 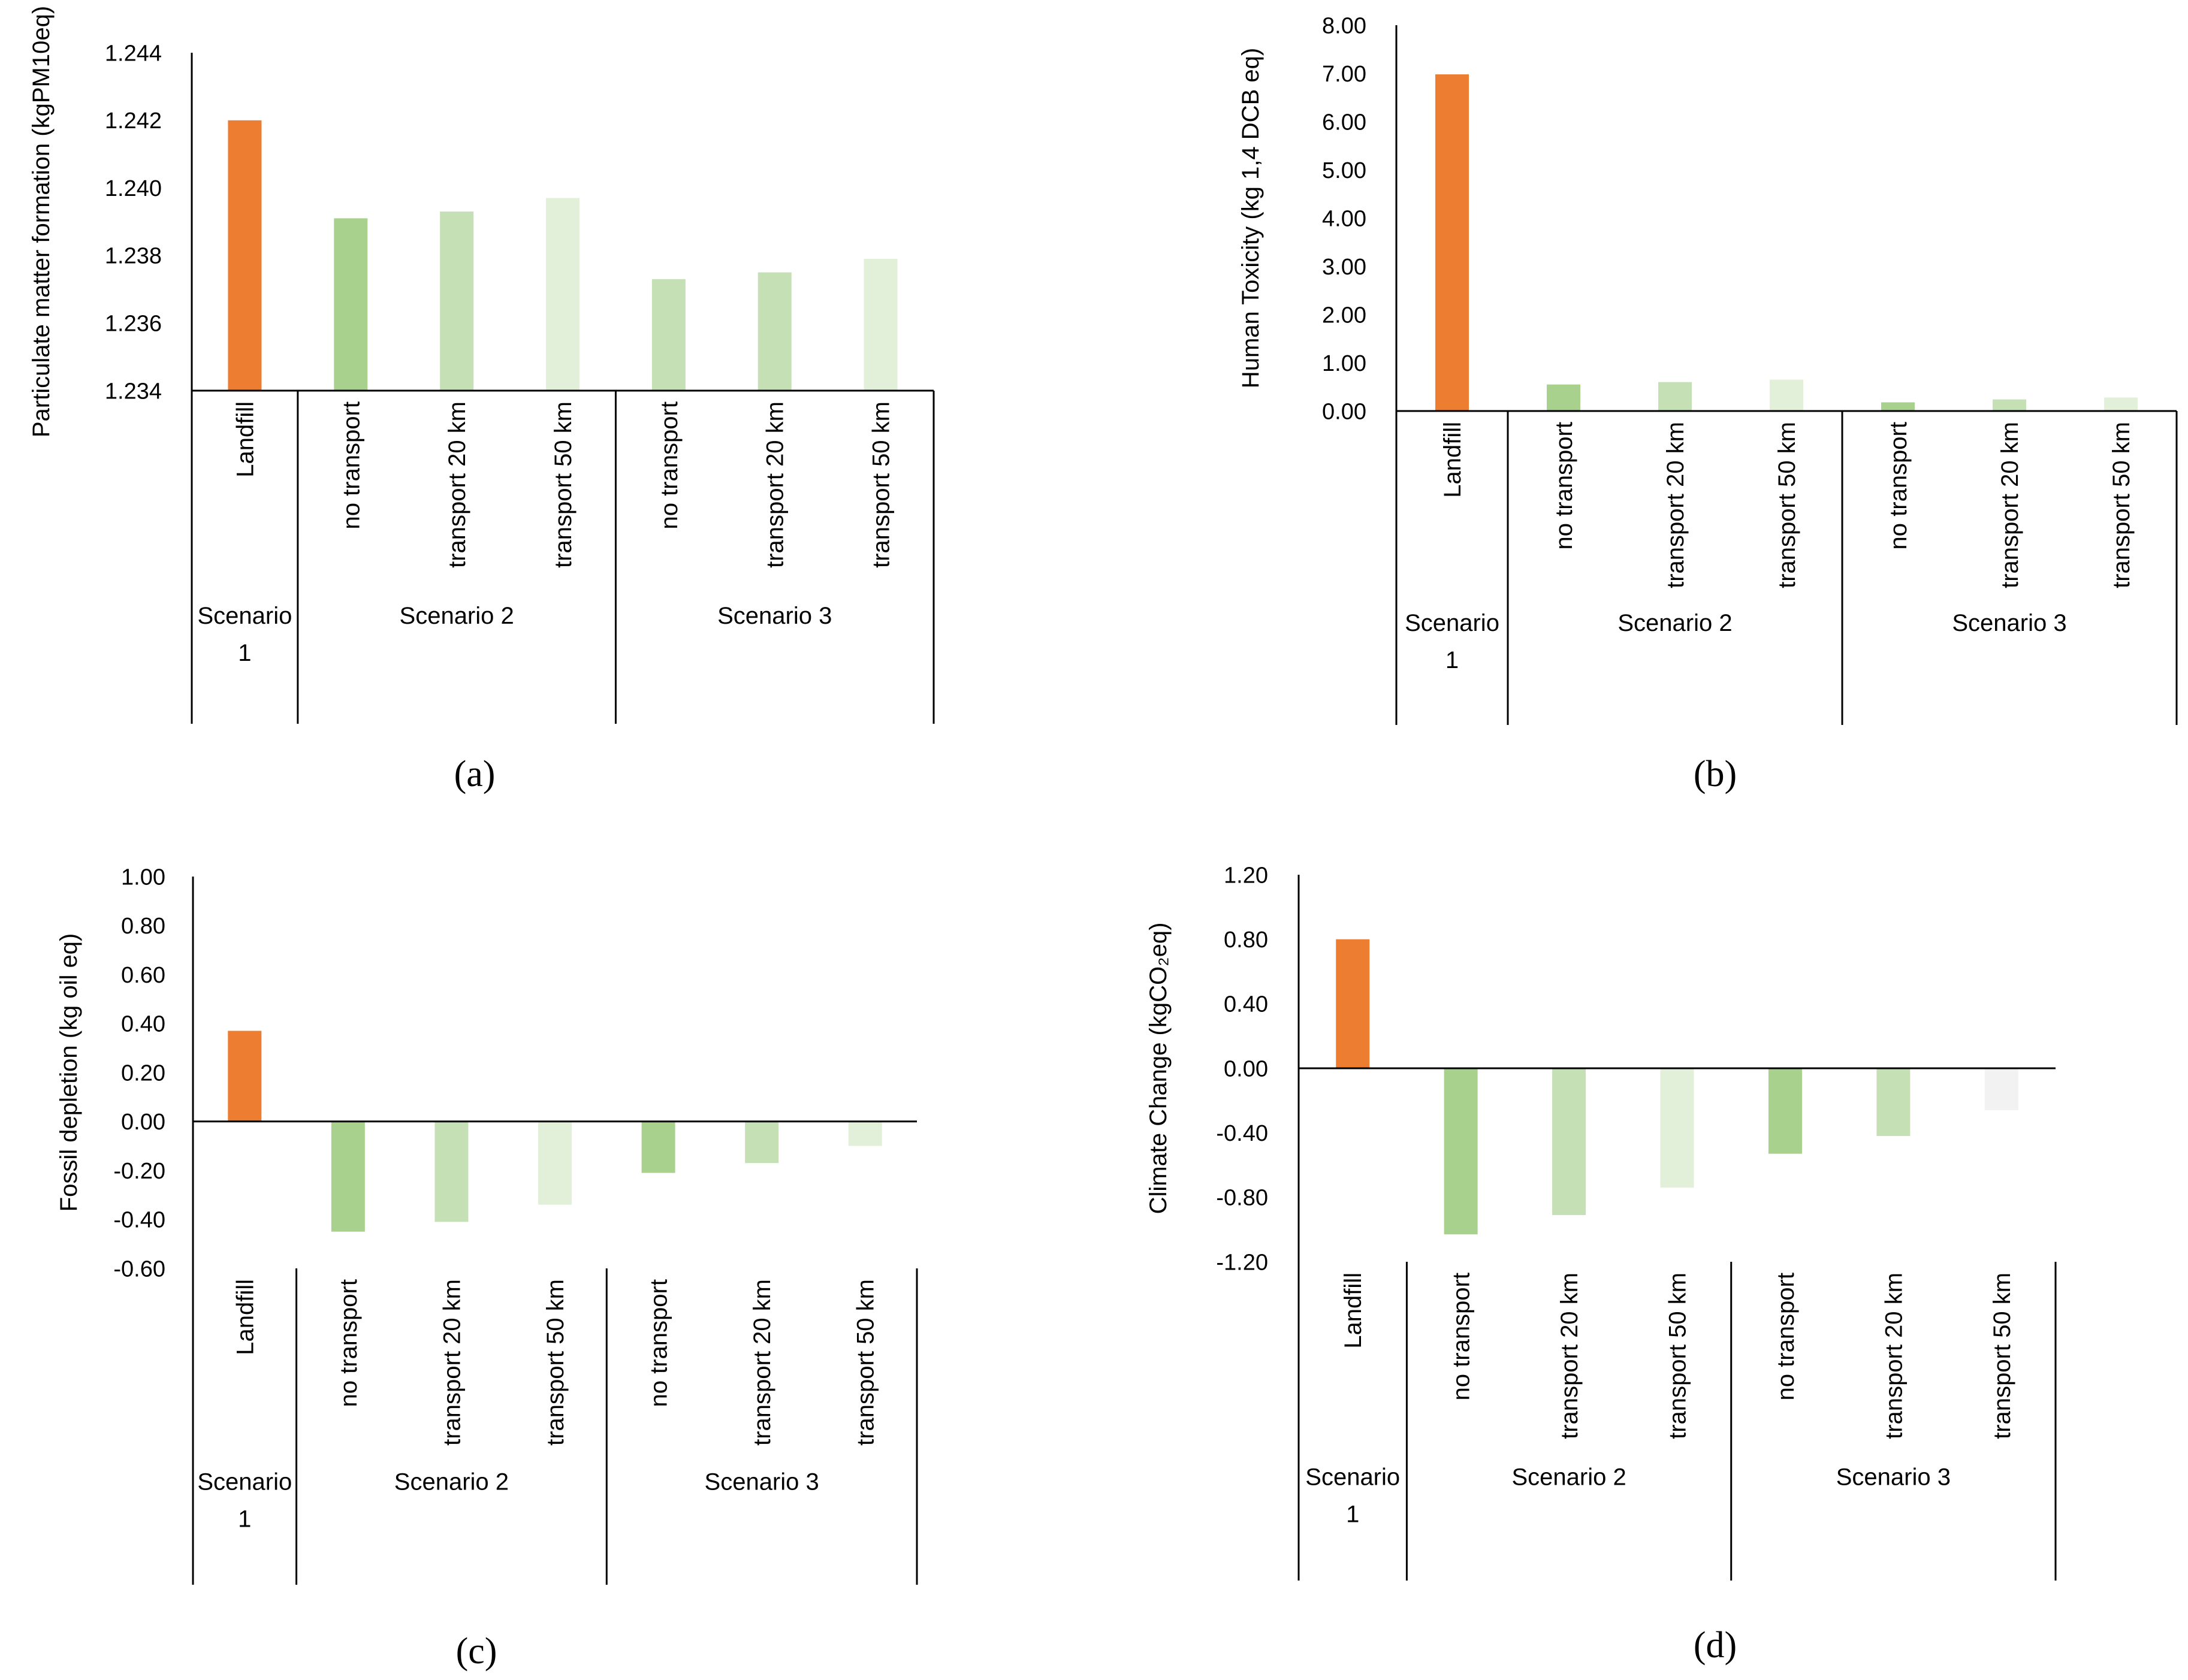 I want to click on y-tick-label: 3.00, so click(x=1344, y=268).